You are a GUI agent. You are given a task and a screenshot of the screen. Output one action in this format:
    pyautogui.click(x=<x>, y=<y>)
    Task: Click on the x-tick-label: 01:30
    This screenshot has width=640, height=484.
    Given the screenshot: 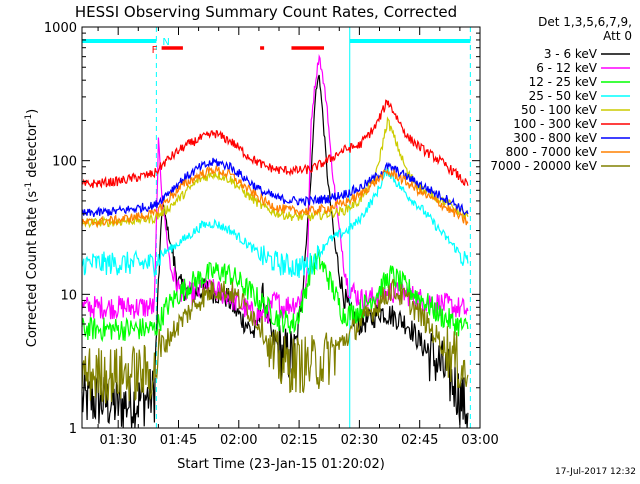 What is the action you would take?
    pyautogui.click(x=117, y=440)
    